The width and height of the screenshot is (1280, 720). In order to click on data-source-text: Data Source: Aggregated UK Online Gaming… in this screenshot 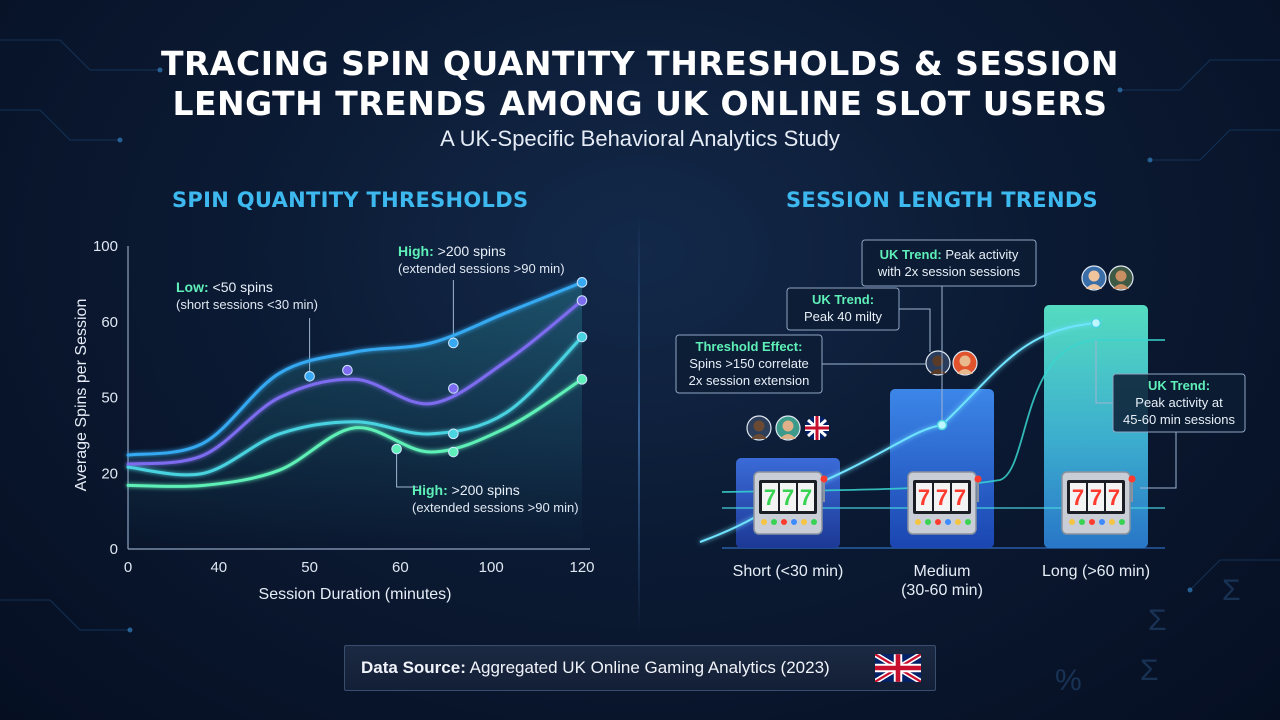, I will do `click(595, 668)`.